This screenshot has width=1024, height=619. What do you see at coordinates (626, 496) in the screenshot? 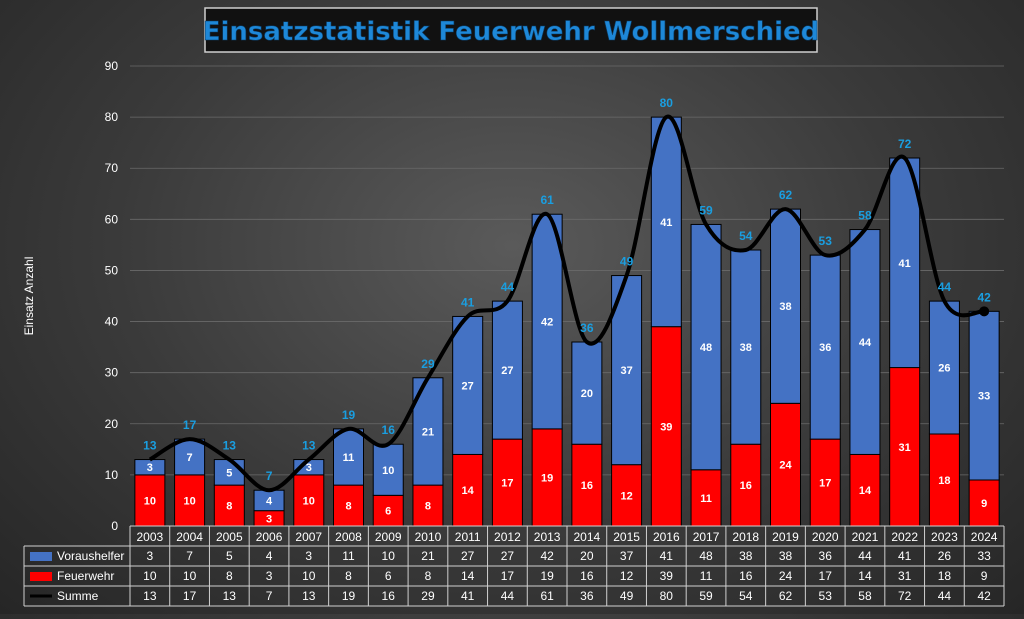
I see `label-feuerwehr: 12` at bounding box center [626, 496].